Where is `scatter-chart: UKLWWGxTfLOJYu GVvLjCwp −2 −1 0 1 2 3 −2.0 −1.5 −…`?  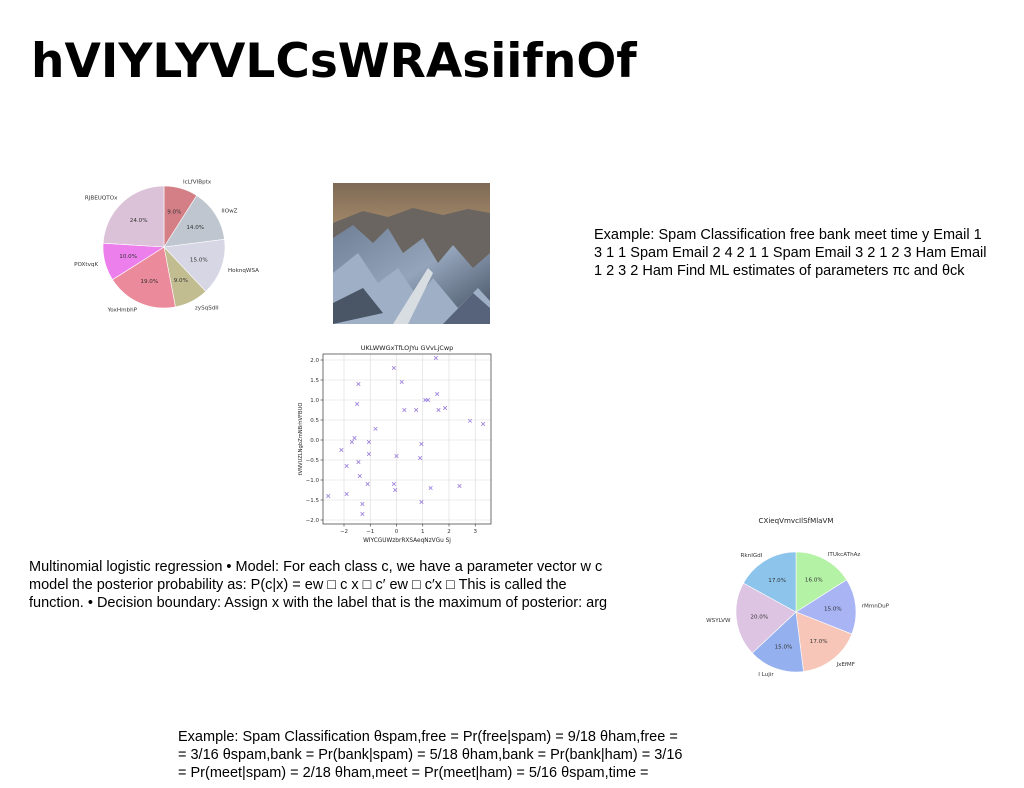
scatter-chart: UKLWWGxTfLOJYu GVvLjCwp −2 −1 0 1 2 3 −2.0 −1.5 −… is located at coordinates (395, 444).